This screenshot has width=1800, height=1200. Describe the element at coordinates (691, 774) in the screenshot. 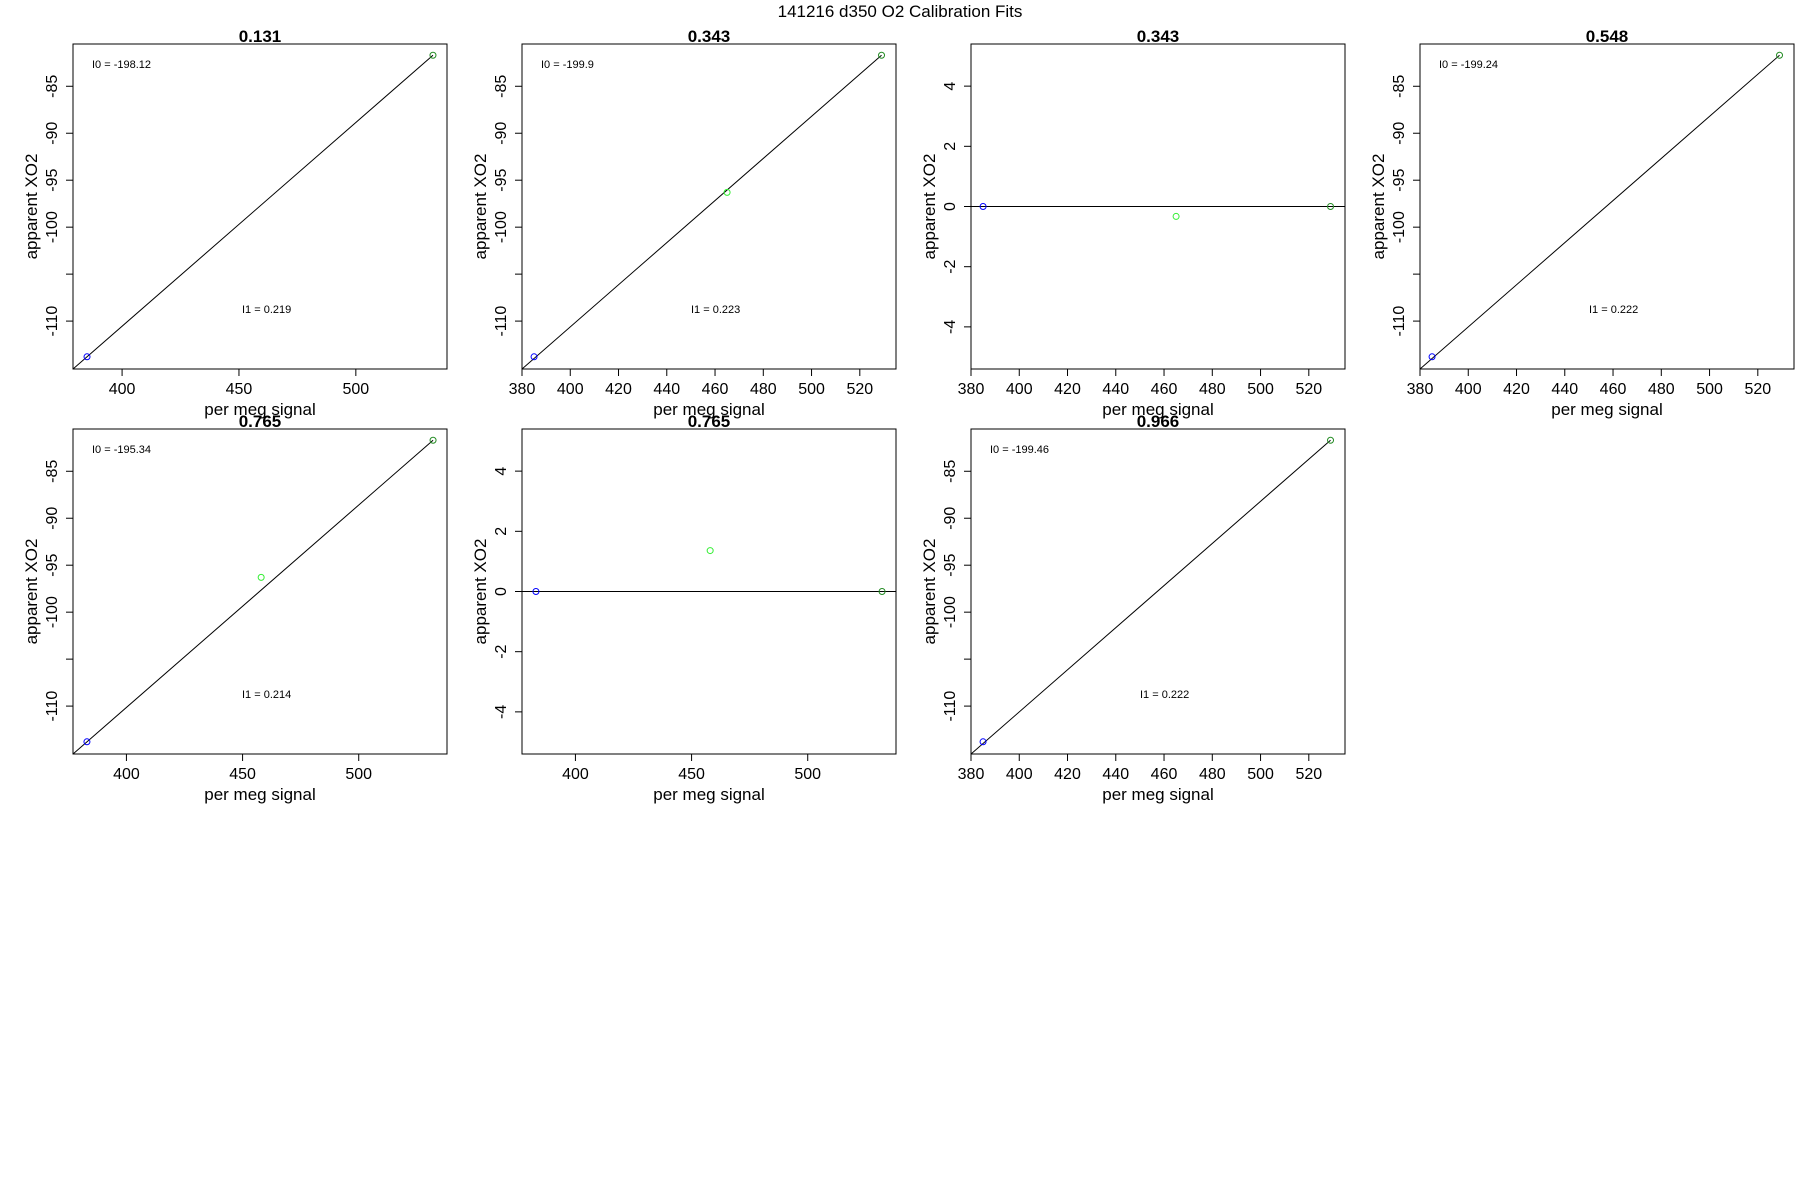

I see `x-tick-label: 450` at that location.